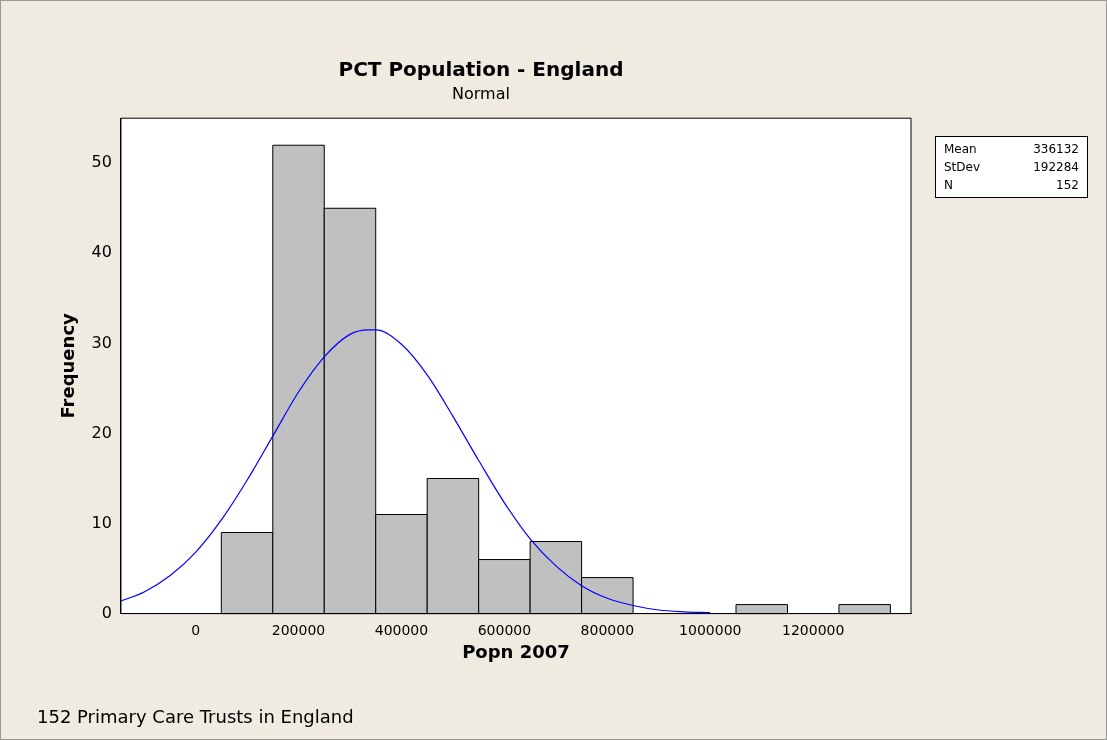  Describe the element at coordinates (607, 629) in the screenshot. I see `x-tick-label: 800000` at that location.